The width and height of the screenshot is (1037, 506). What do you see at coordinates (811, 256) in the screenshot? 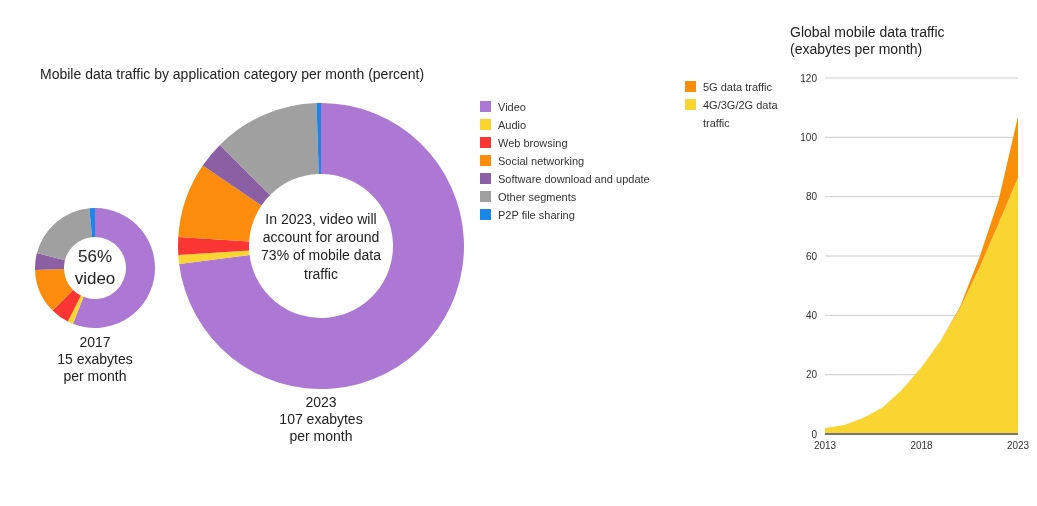
I see `y-tick-label: 60` at bounding box center [811, 256].